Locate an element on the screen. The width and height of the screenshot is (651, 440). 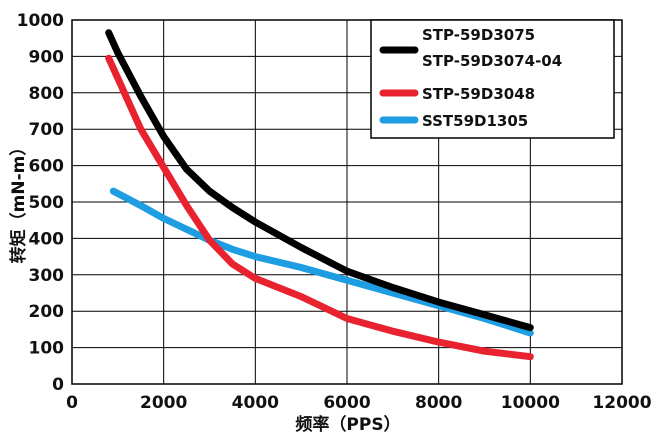
y-tick-label: 900 is located at coordinates (47, 57).